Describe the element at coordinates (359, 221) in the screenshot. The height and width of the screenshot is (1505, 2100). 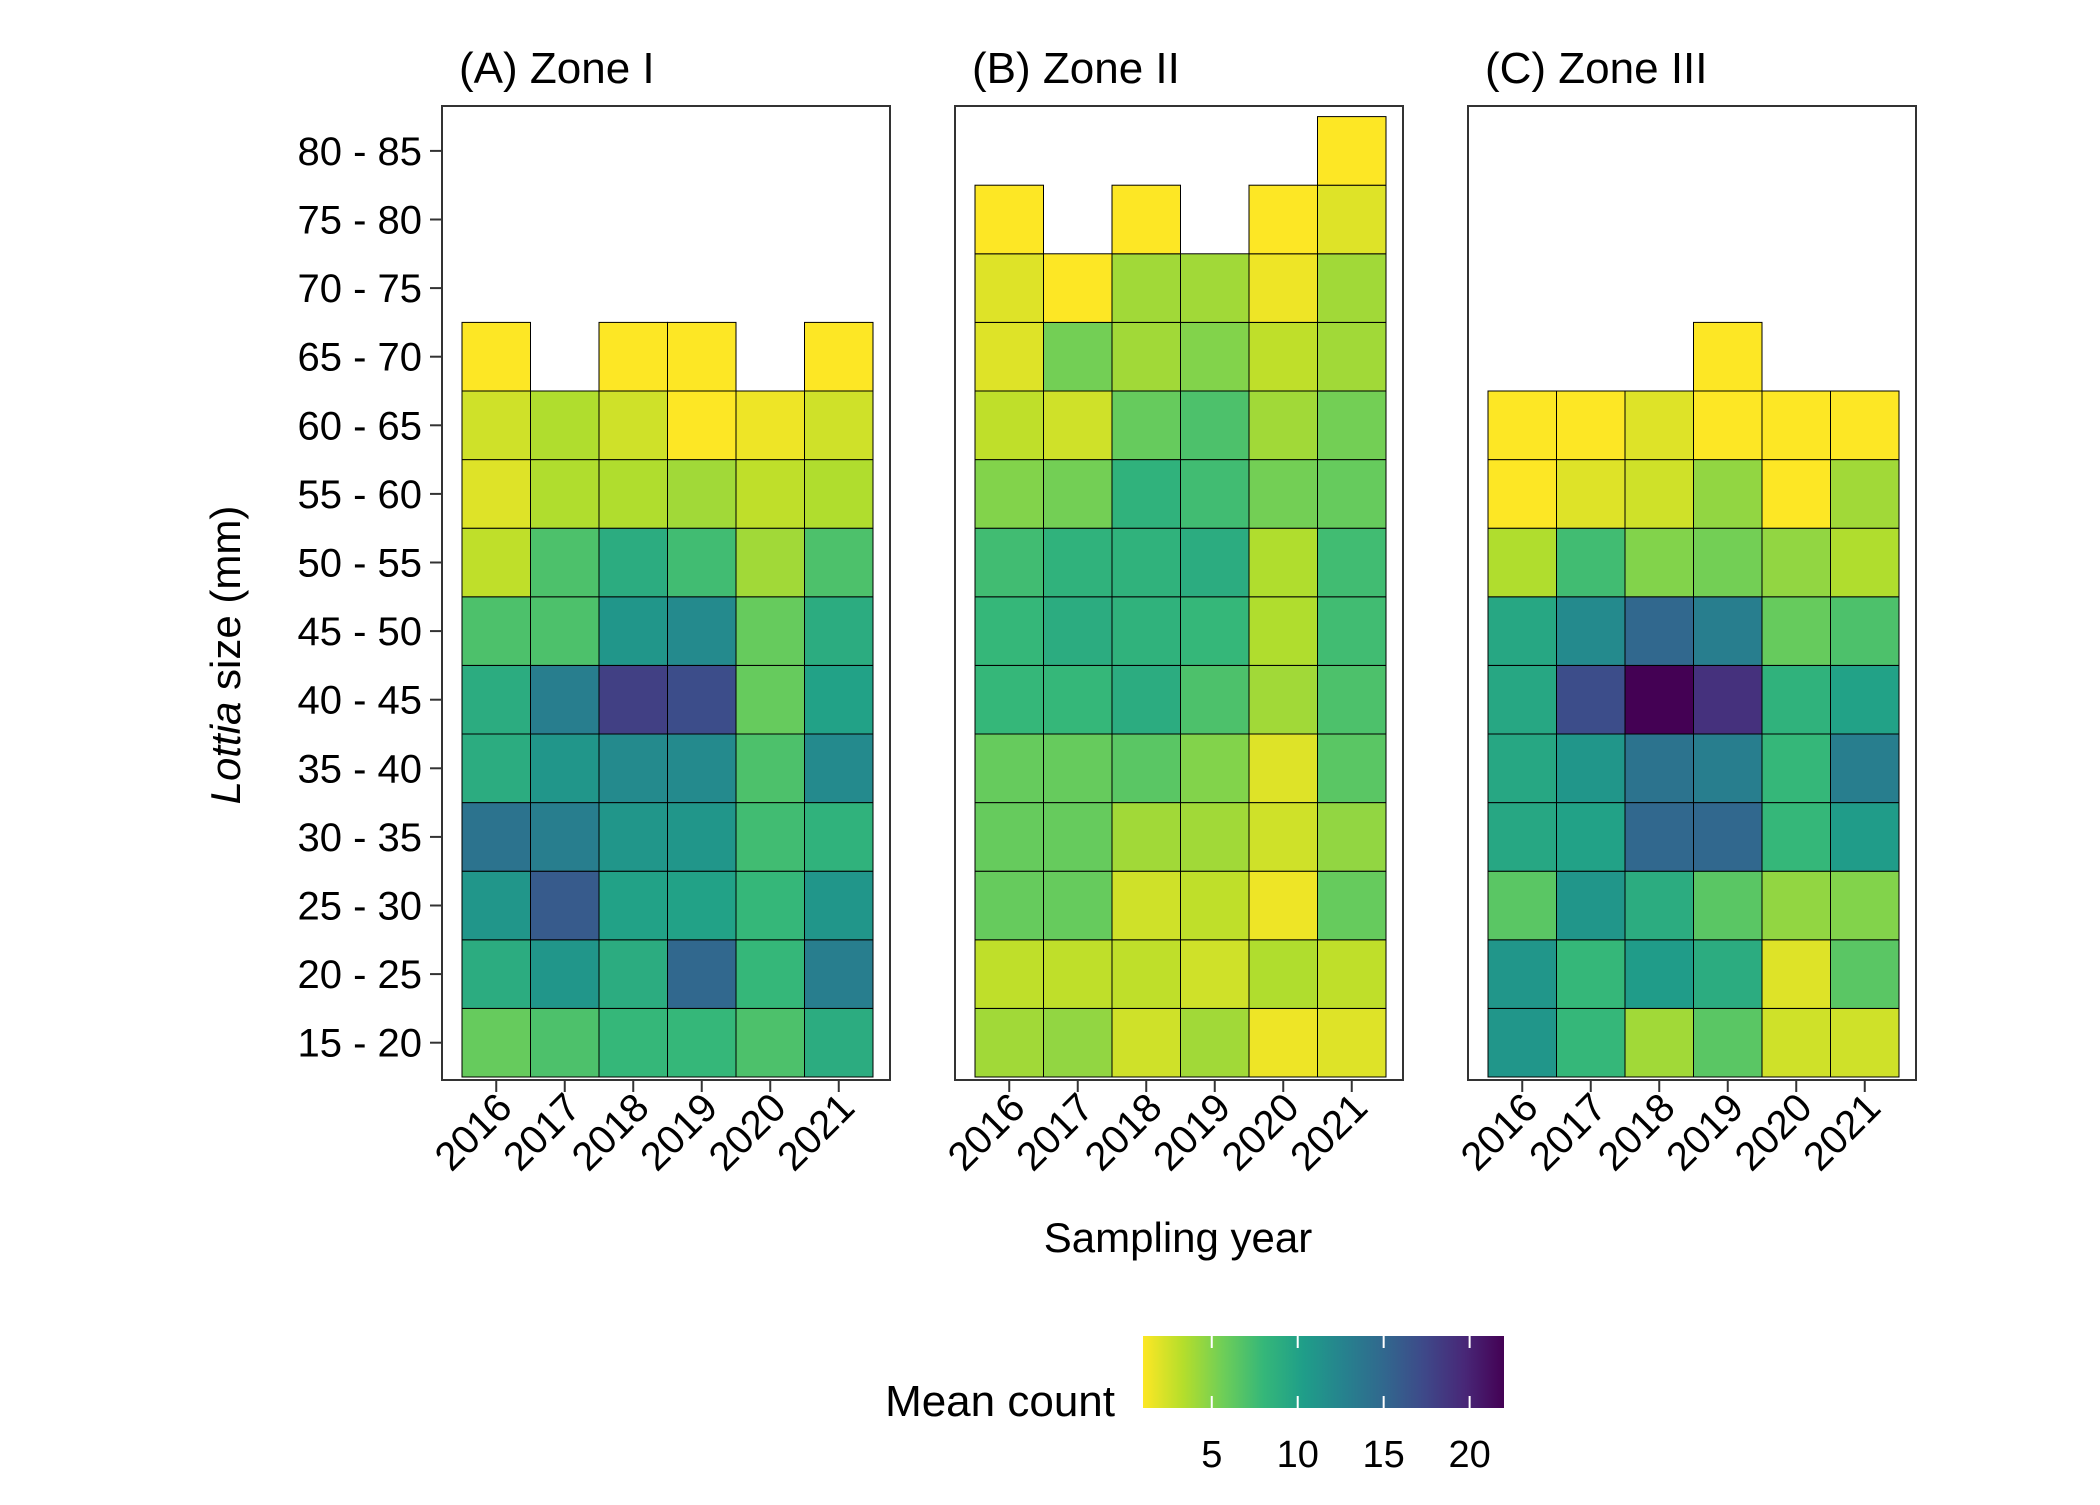
I see `y-tick-label: 75 - 80` at that location.